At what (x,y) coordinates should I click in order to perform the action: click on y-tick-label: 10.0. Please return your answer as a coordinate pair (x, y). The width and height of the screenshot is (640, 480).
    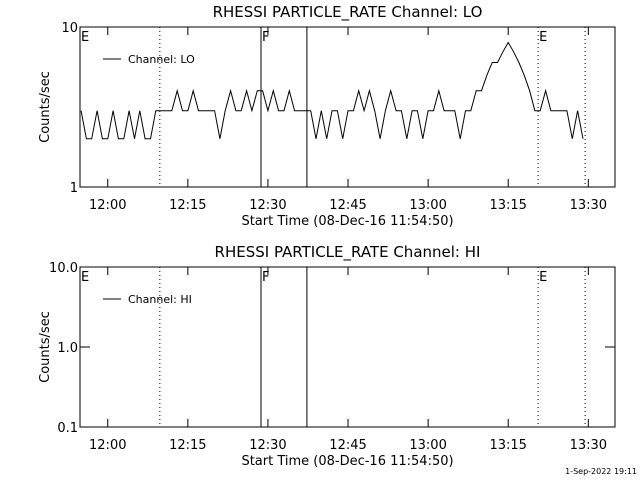
    Looking at the image, I should click on (63, 268).